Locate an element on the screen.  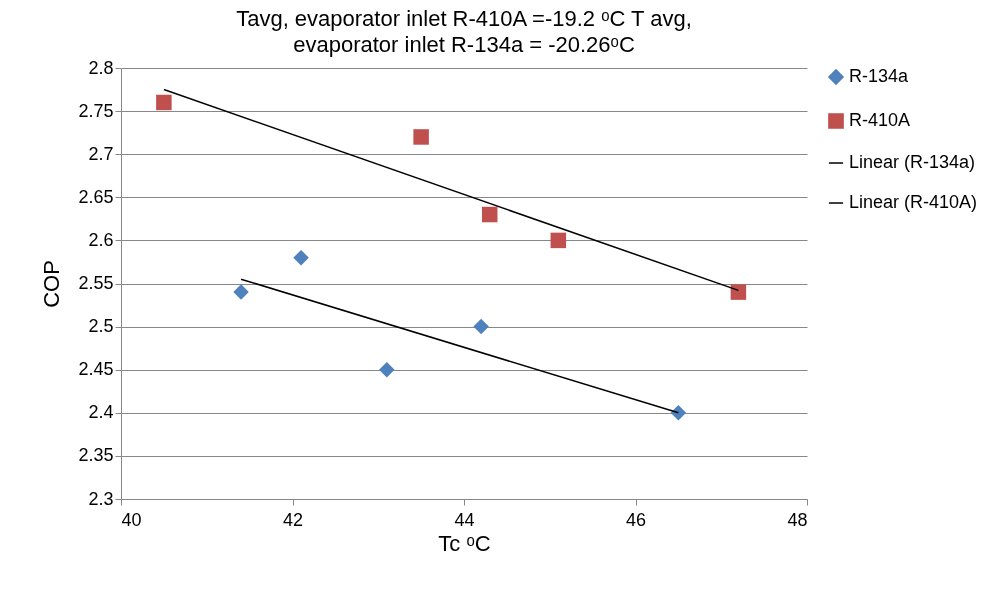
x-tick-label: 48 is located at coordinates (797, 519).